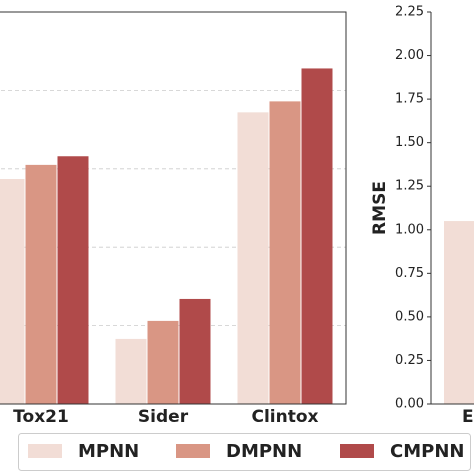 The image size is (474, 474). Describe the element at coordinates (380, 208) in the screenshot. I see `y-axis-label: RMSE` at that location.